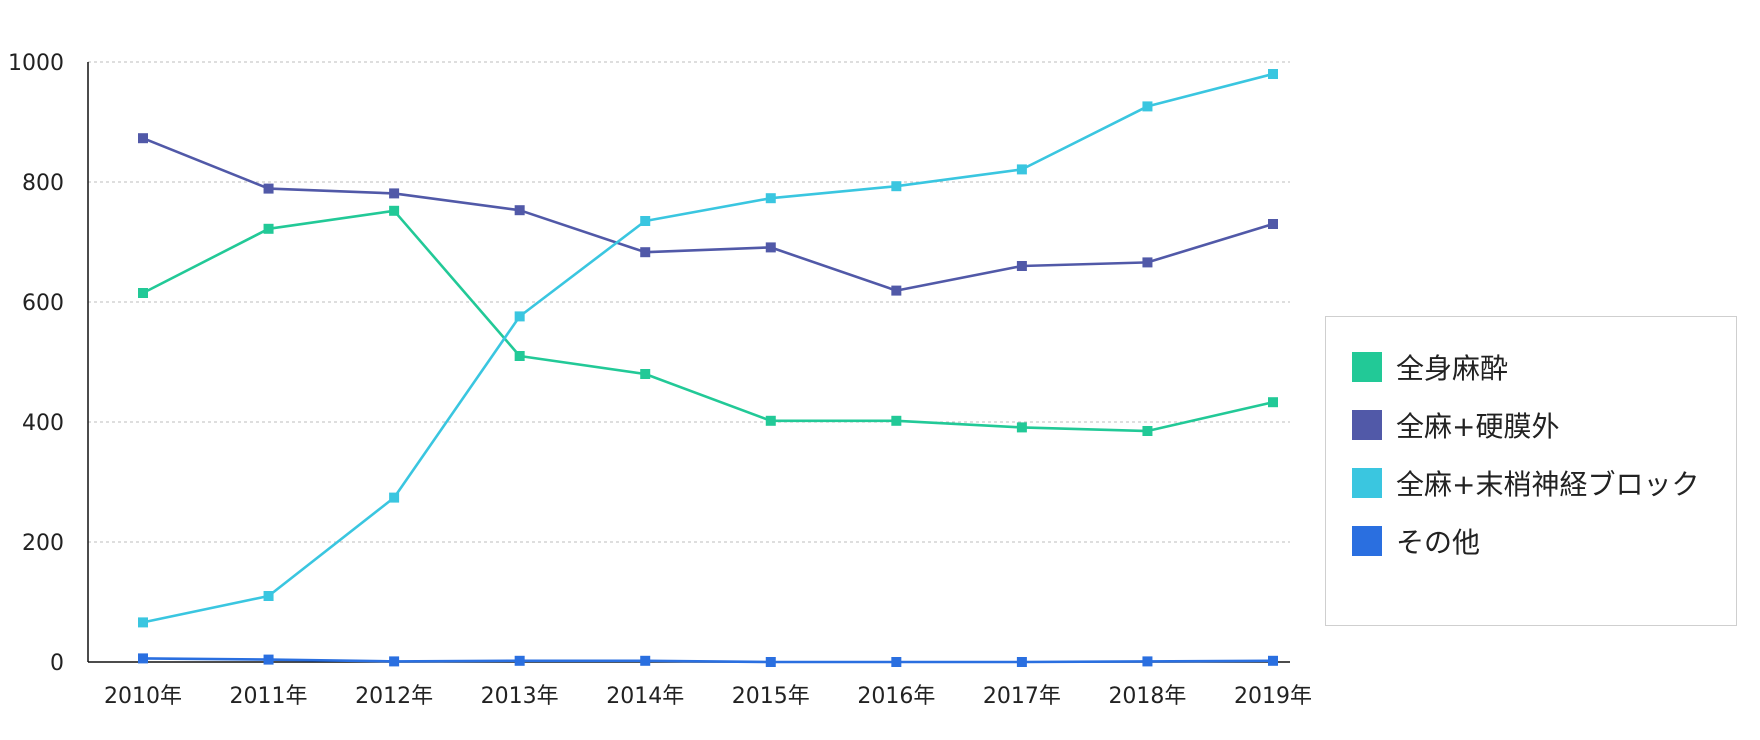  Describe the element at coordinates (1147, 696) in the screenshot. I see `x-tick-label: 2018年` at that location.